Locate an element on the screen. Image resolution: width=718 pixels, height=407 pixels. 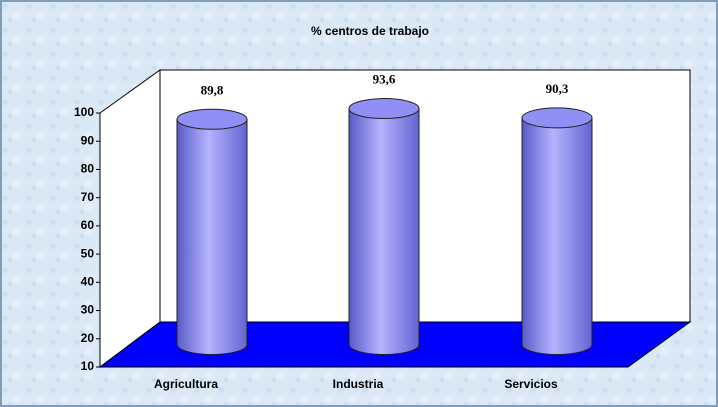
side-wall is located at coordinates (130, 218).